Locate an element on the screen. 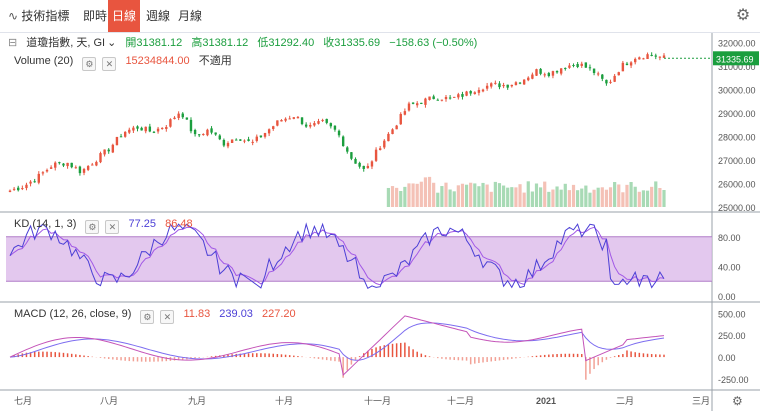 The image size is (760, 411). kd-d-value: 86.48 is located at coordinates (179, 224).